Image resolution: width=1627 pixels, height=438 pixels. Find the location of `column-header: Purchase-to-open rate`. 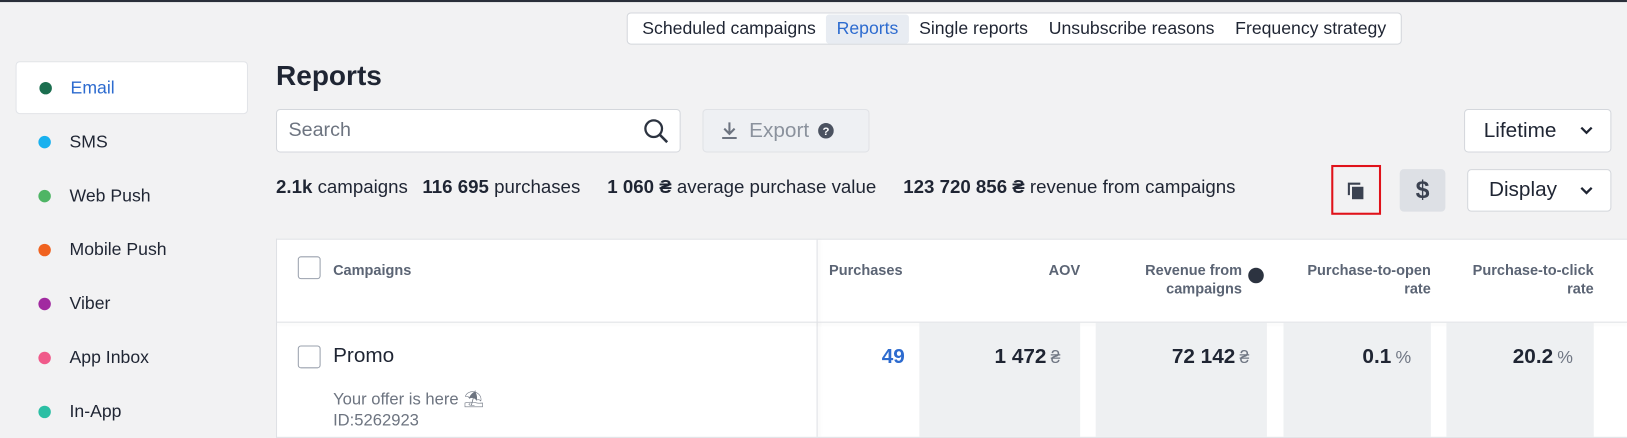

column-header: Purchase-to-open rate is located at coordinates (1369, 279).